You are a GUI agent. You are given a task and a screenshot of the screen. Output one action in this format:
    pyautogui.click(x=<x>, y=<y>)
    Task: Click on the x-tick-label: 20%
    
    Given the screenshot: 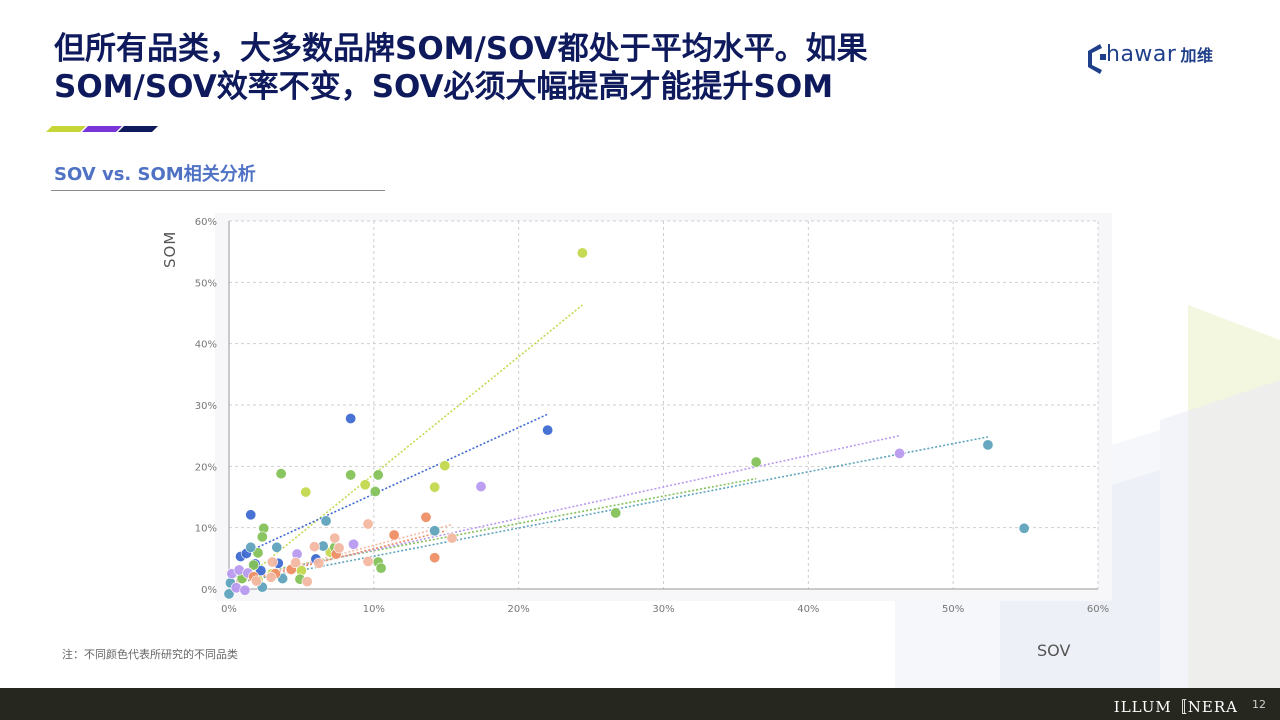 What is the action you would take?
    pyautogui.click(x=519, y=609)
    